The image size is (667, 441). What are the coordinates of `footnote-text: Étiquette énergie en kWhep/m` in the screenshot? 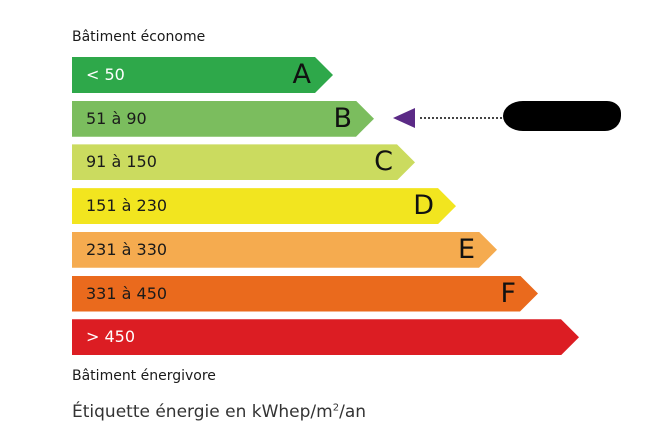 It's located at (202, 412).